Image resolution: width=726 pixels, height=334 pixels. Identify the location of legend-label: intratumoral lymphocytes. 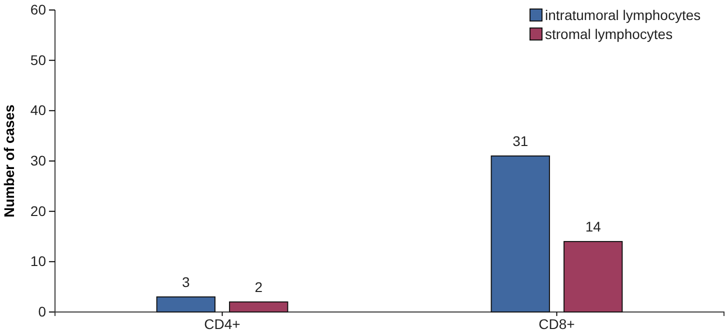
(623, 15).